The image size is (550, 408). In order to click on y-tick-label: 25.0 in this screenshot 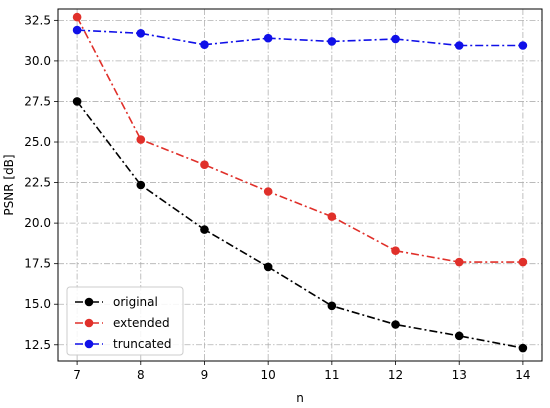, I will do `click(37, 142)`.